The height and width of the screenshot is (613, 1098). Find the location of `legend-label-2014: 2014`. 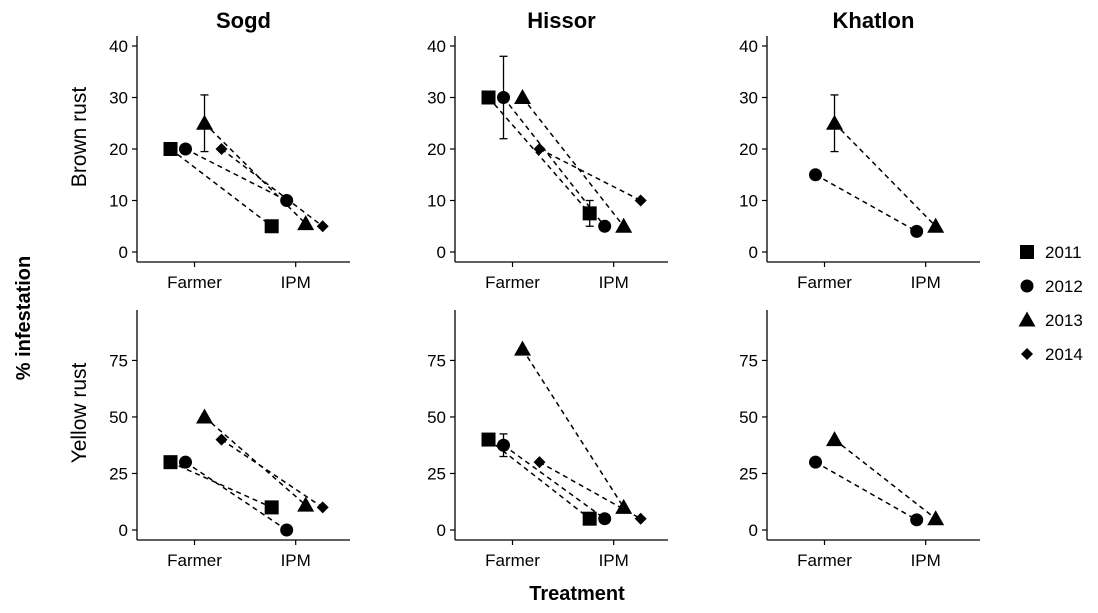

legend-label-2014: 2014 is located at coordinates (1064, 354).